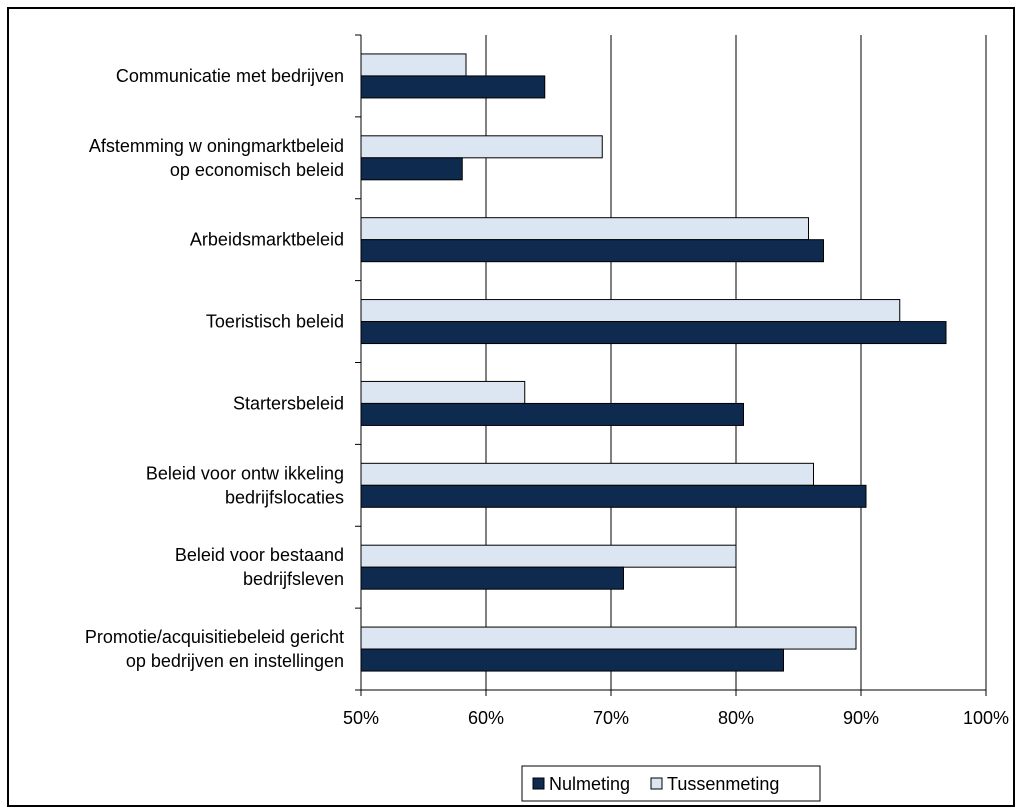 This screenshot has width=1021, height=810. What do you see at coordinates (861, 718) in the screenshot?
I see `x-tick-label: 90%` at bounding box center [861, 718].